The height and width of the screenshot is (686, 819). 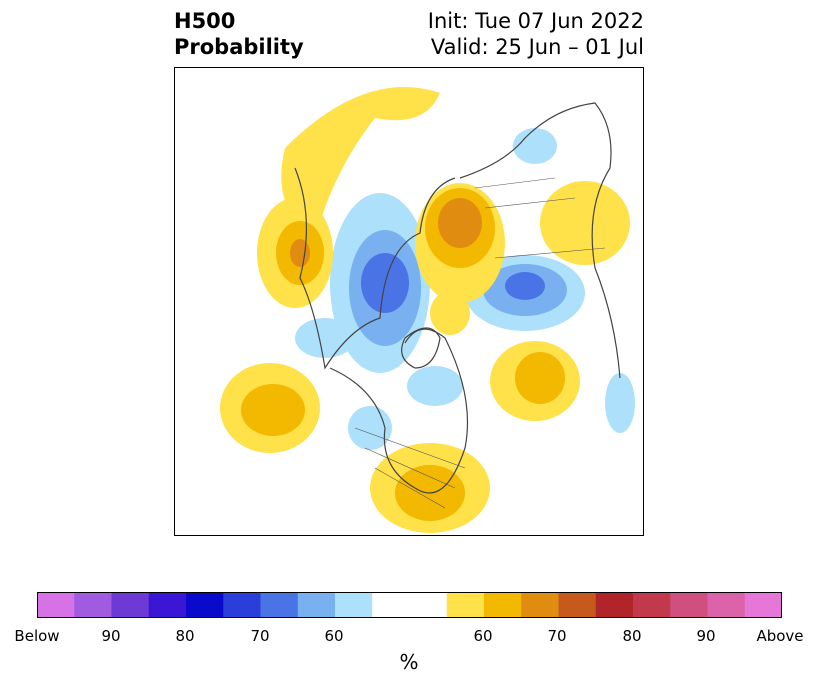 I want to click on init-date: Init: Tue 07 Jun 2022, so click(x=535, y=21).